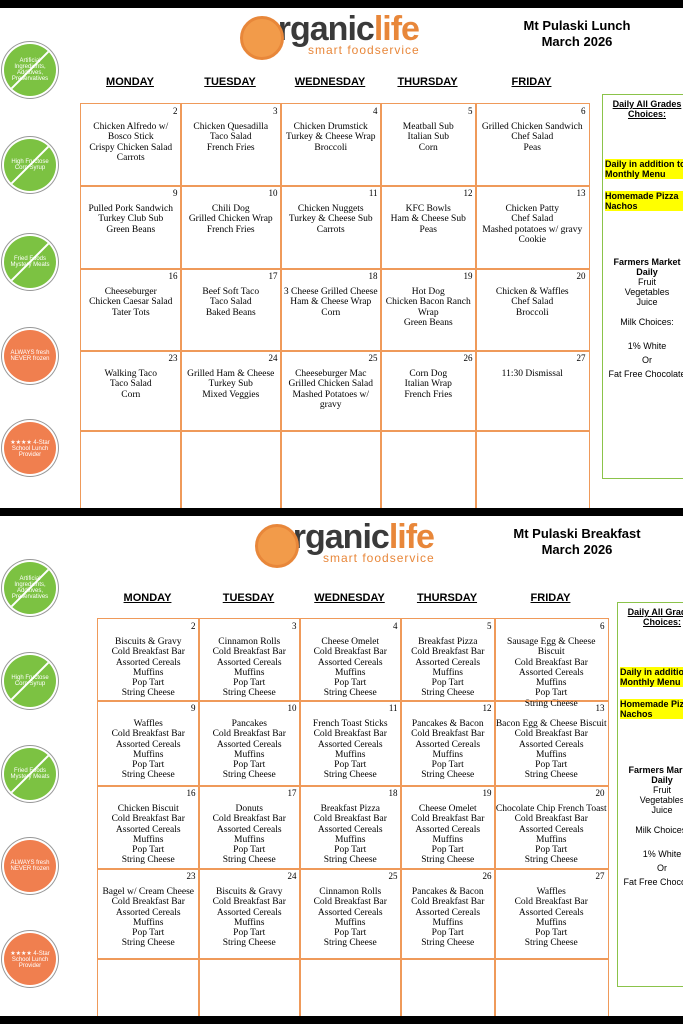  I want to click on milk-choice: Milk Choices:, so click(659, 830).